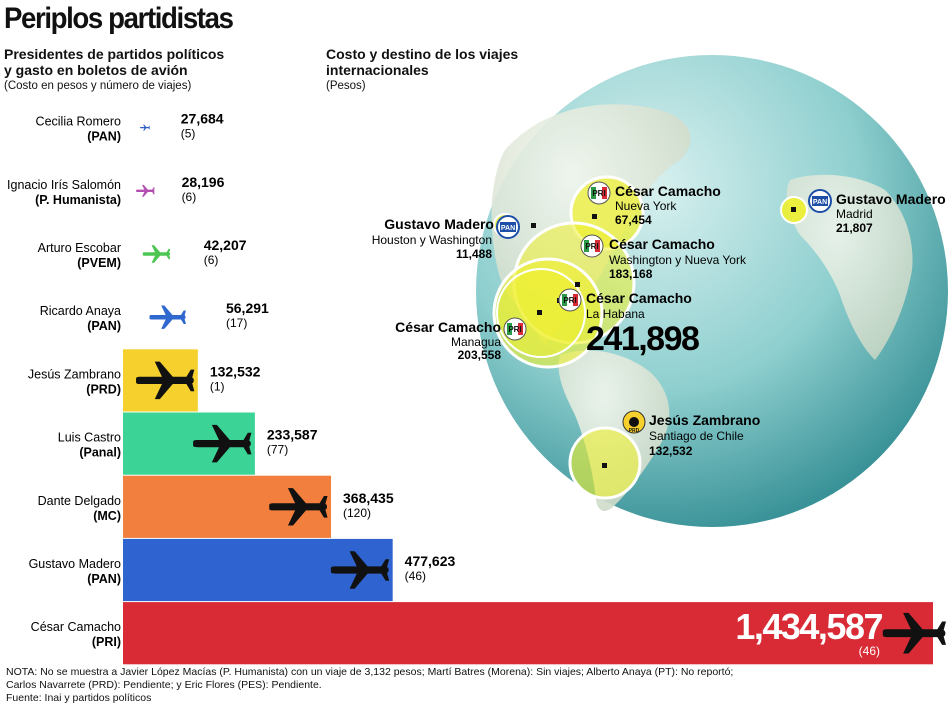 Image resolution: width=952 pixels, height=708 pixels. Describe the element at coordinates (704, 420) in the screenshot. I see `dest-name-7: Jesús Zambrano` at that location.